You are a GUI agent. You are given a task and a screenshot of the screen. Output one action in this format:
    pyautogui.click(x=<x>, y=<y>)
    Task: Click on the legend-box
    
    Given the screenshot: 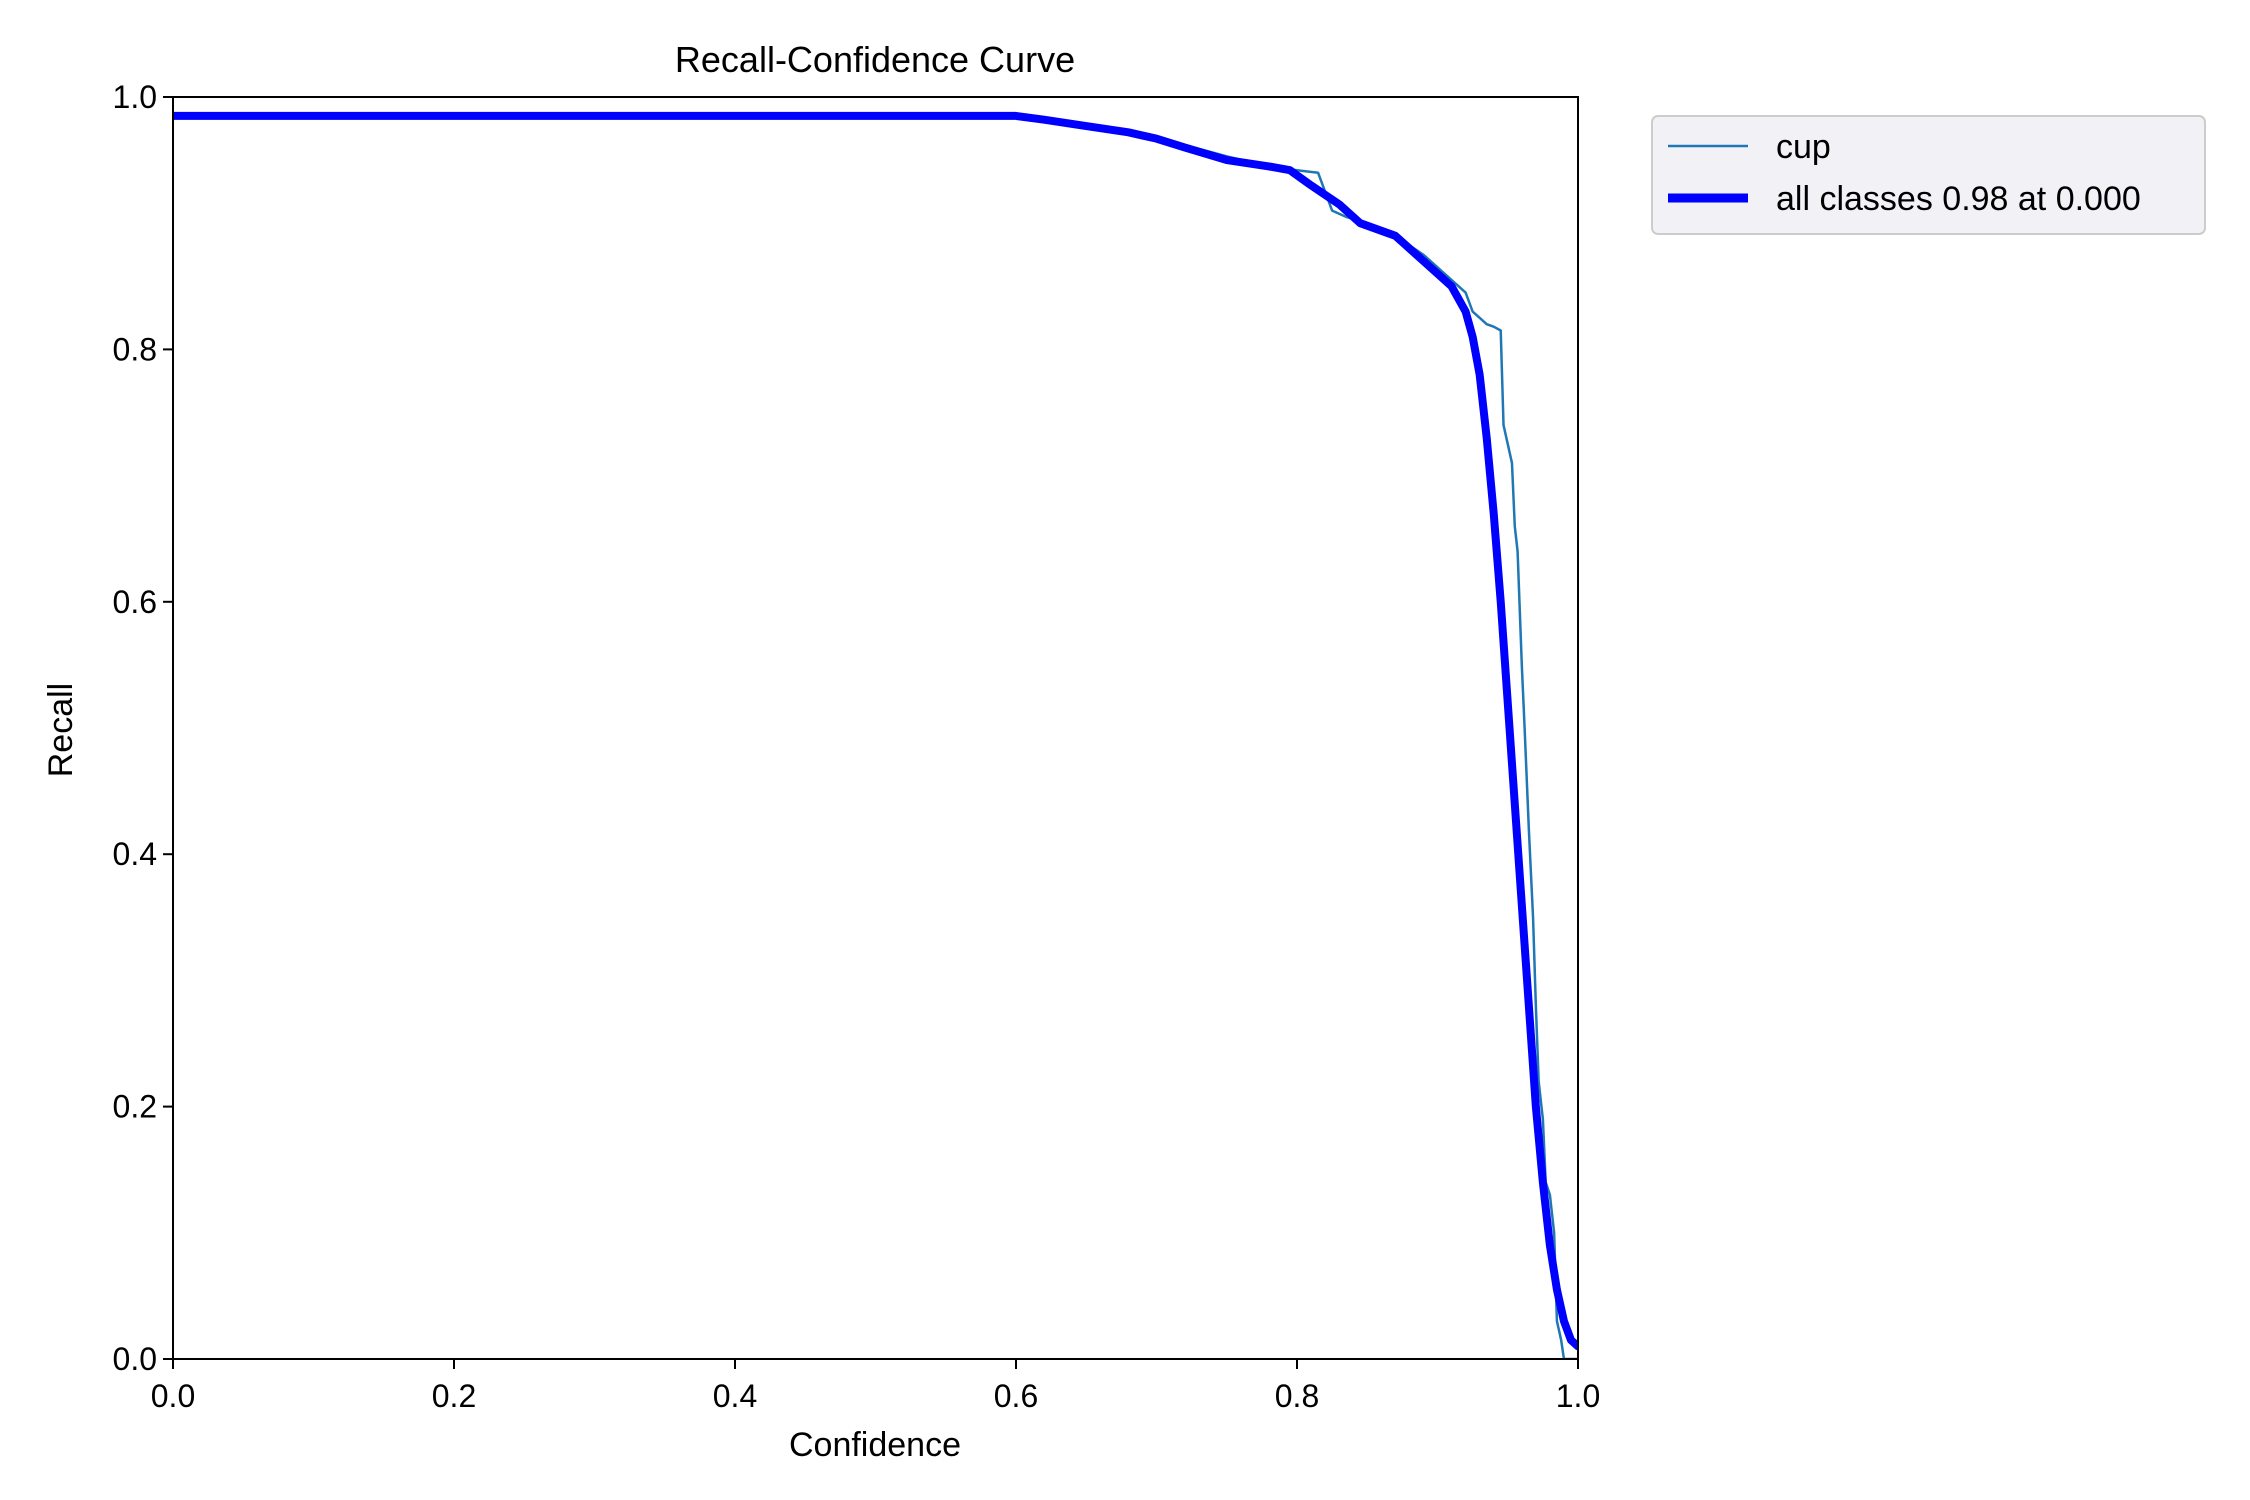 What is the action you would take?
    pyautogui.click(x=1928, y=175)
    